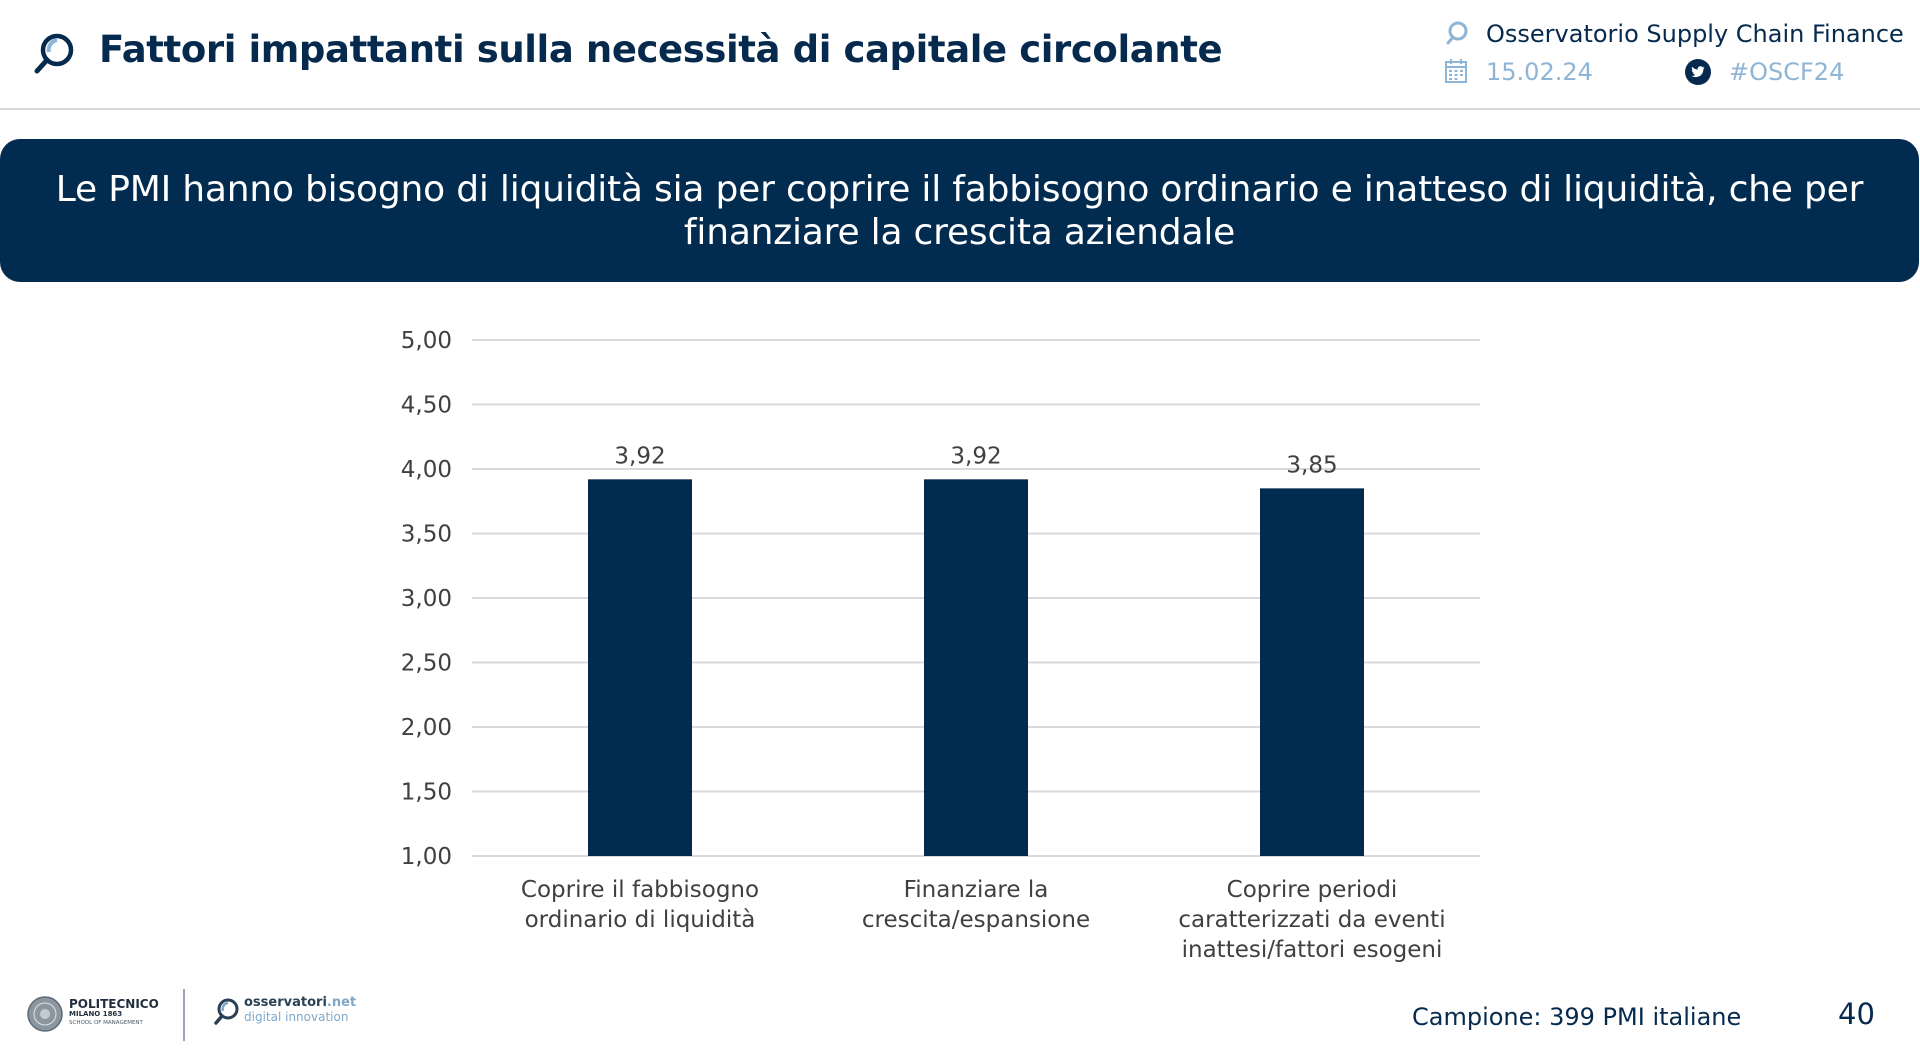  What do you see at coordinates (1456, 71) in the screenshot?
I see `calendar-icon` at bounding box center [1456, 71].